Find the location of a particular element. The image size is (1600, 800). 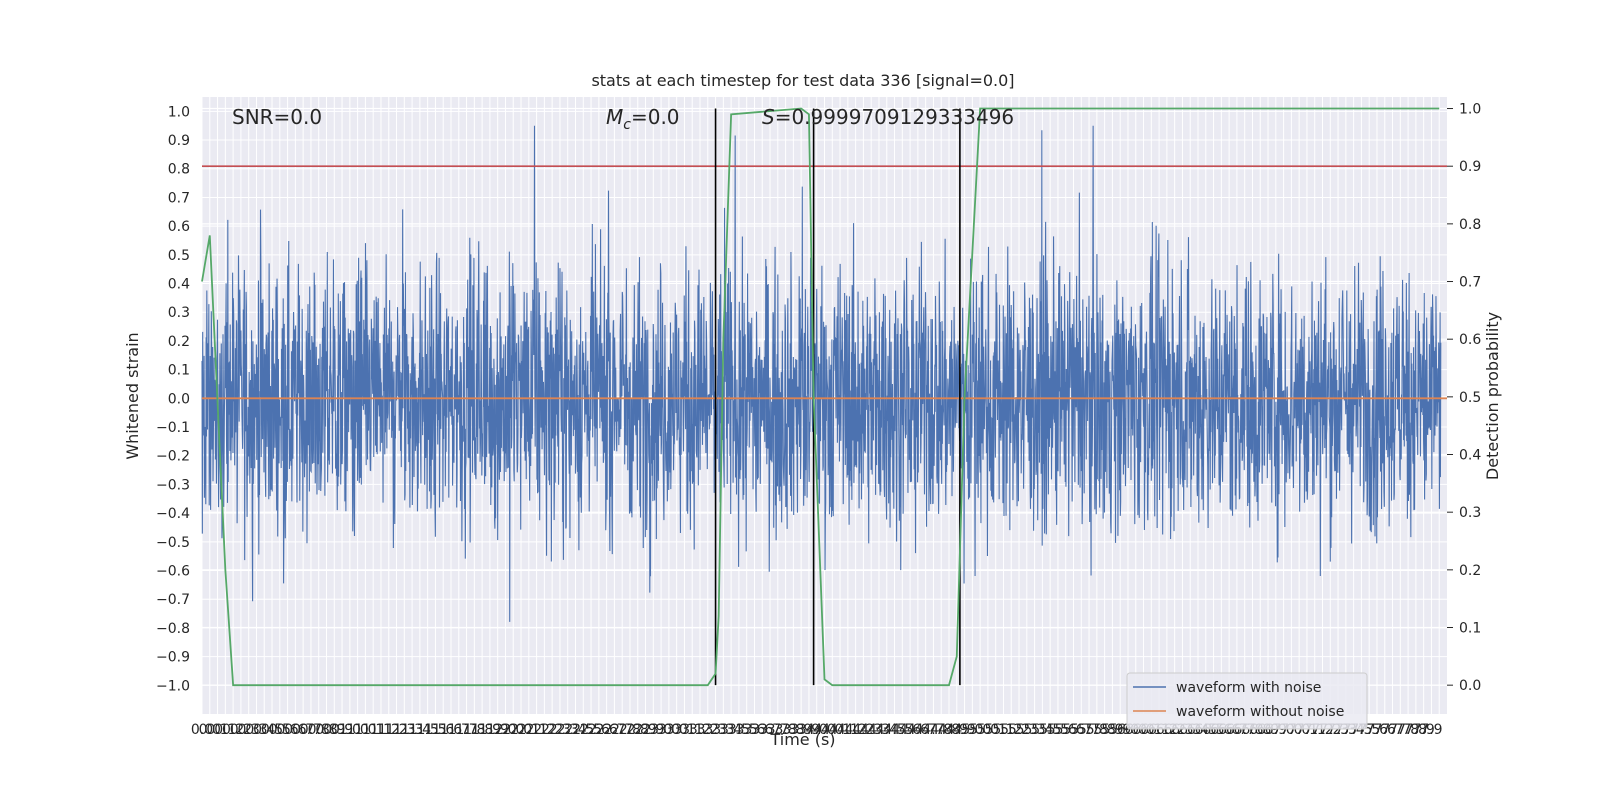

y-right-tick-label: 0.0 is located at coordinates (1470, 686).